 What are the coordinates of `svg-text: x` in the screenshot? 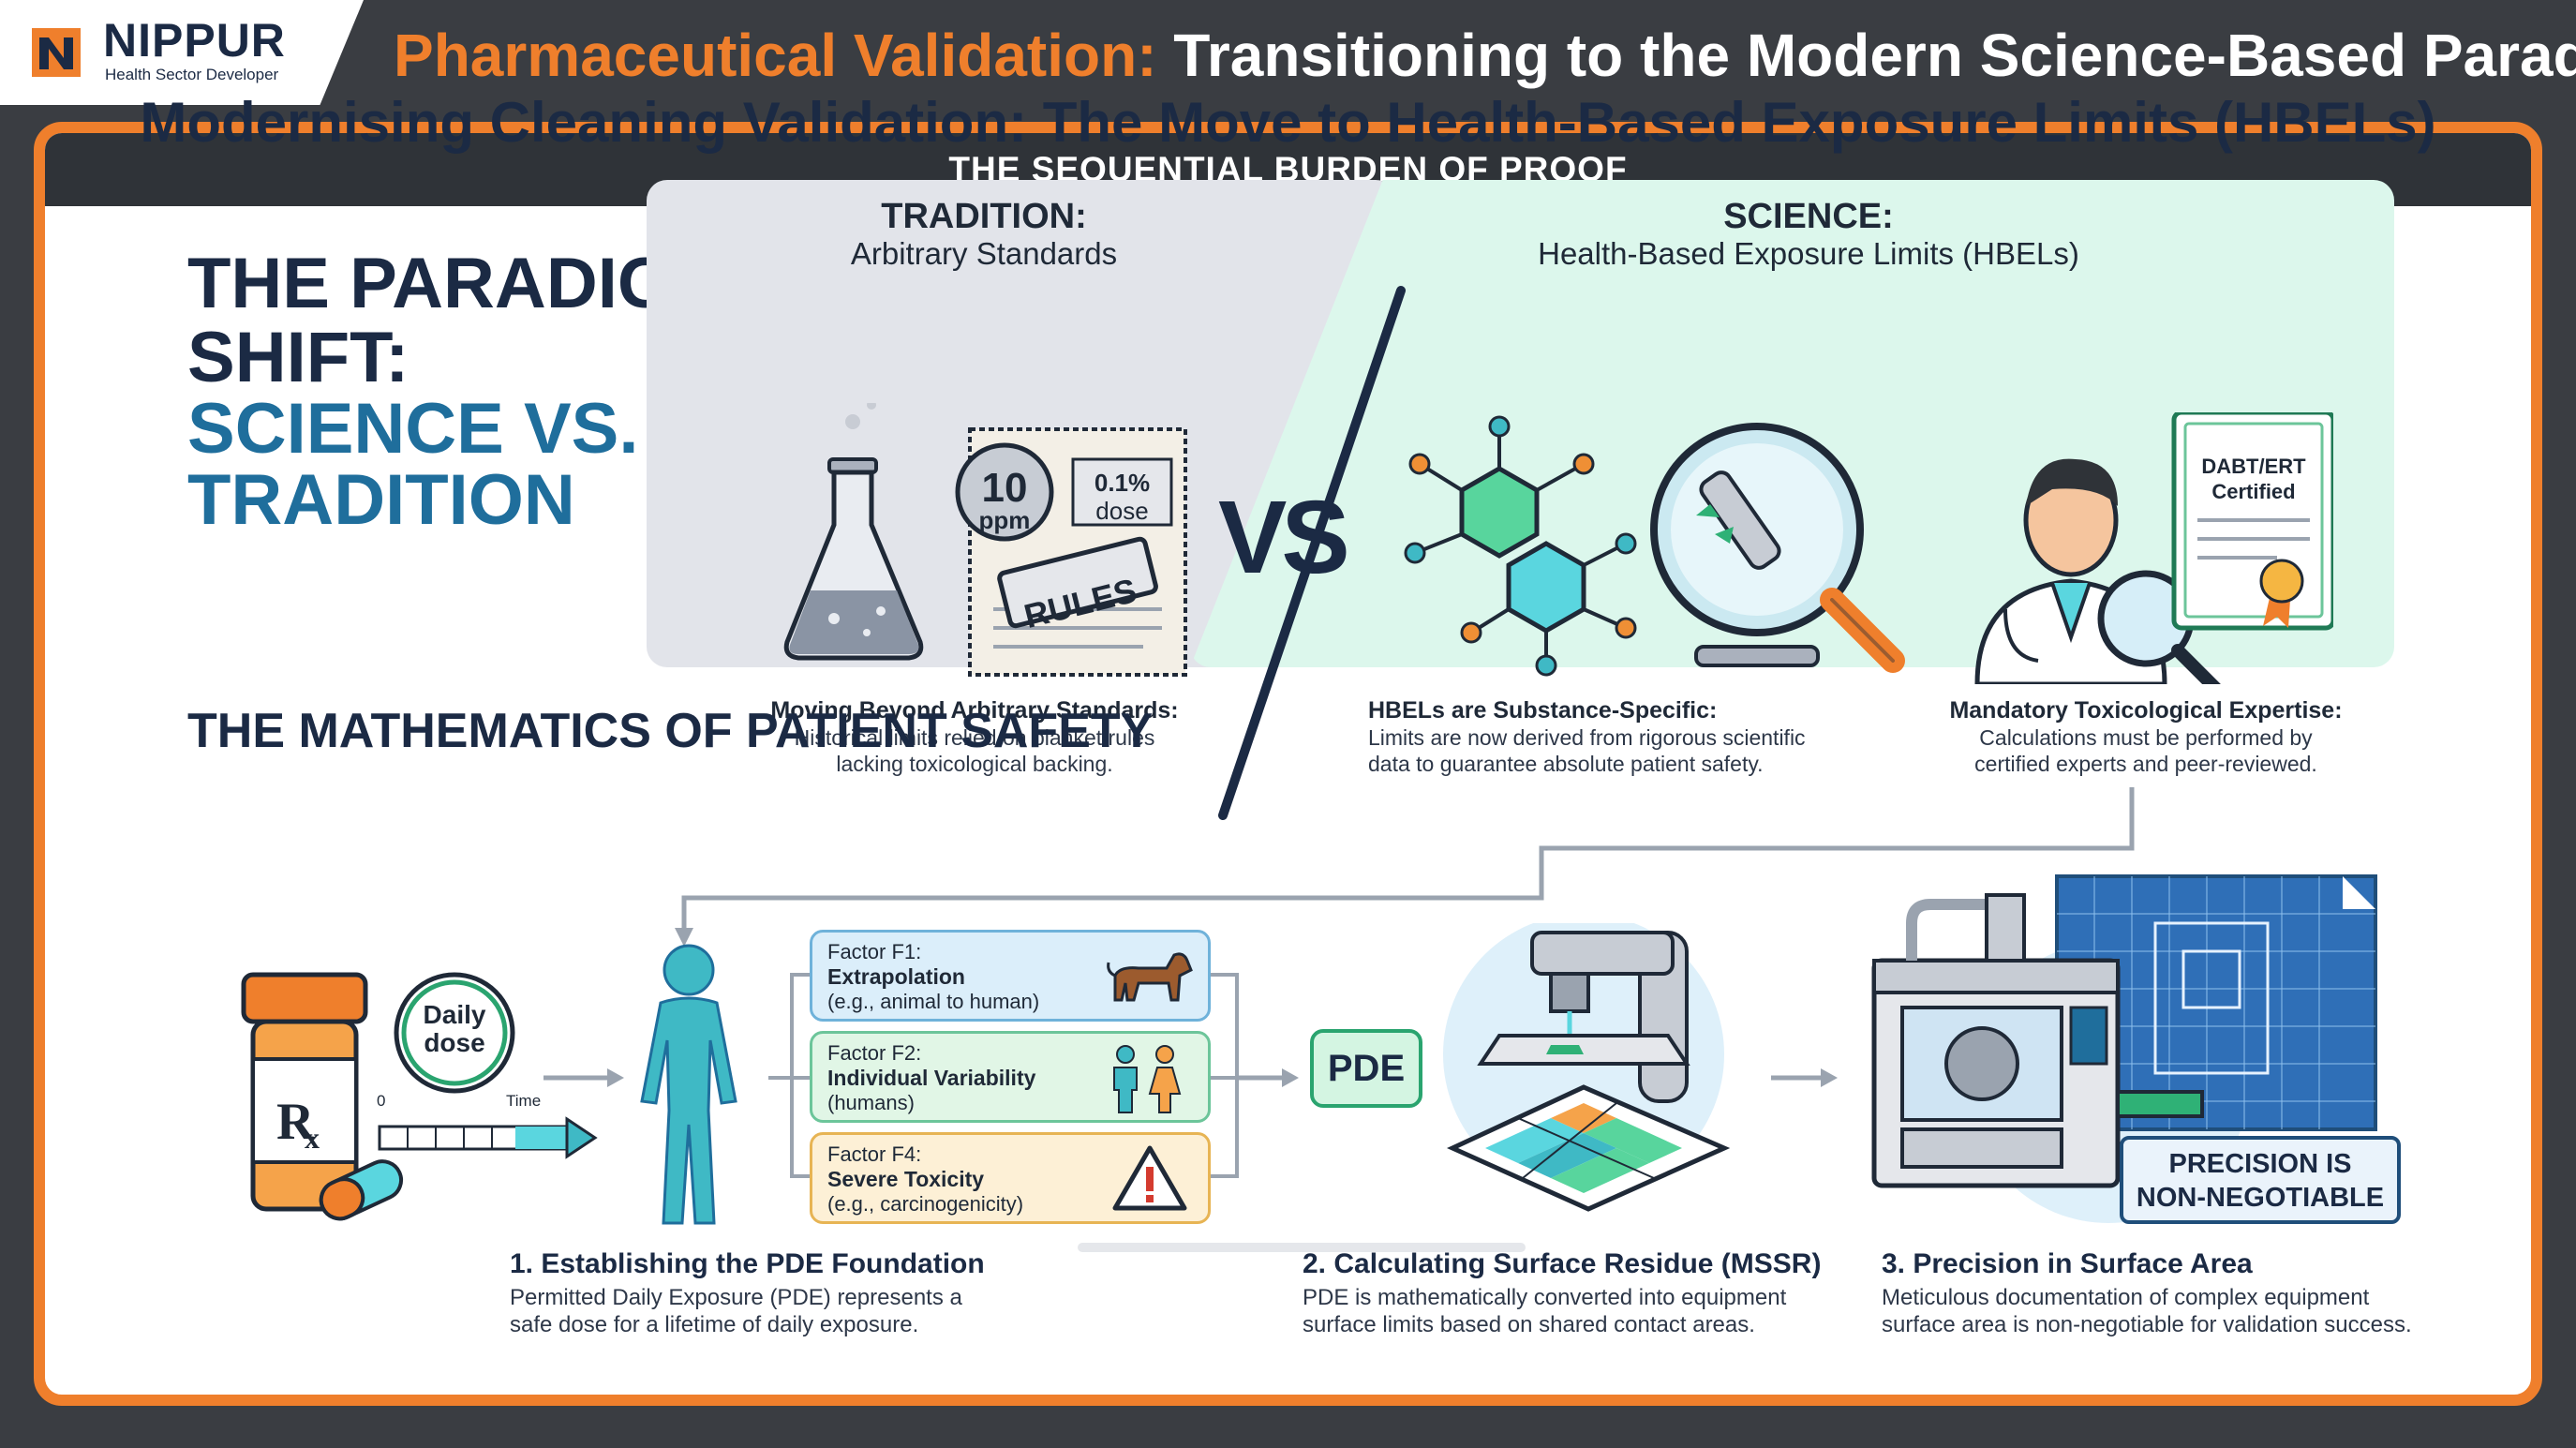 It's located at (312, 1138).